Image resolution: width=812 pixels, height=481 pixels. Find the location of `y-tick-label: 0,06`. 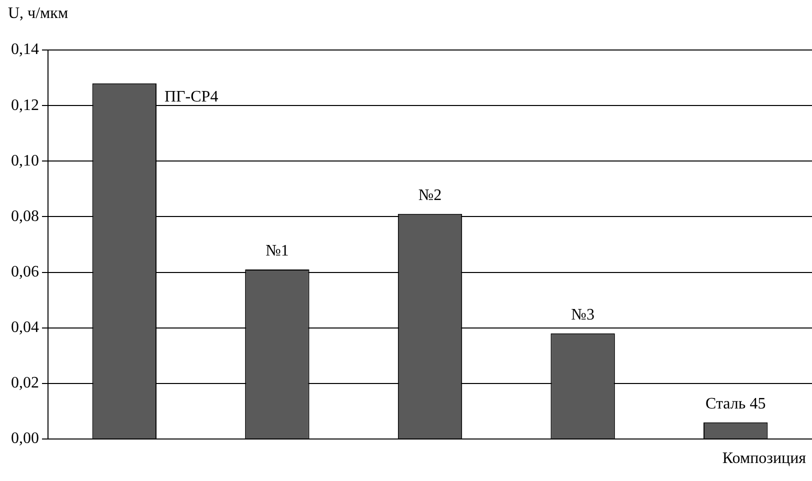

y-tick-label: 0,06 is located at coordinates (25, 271).